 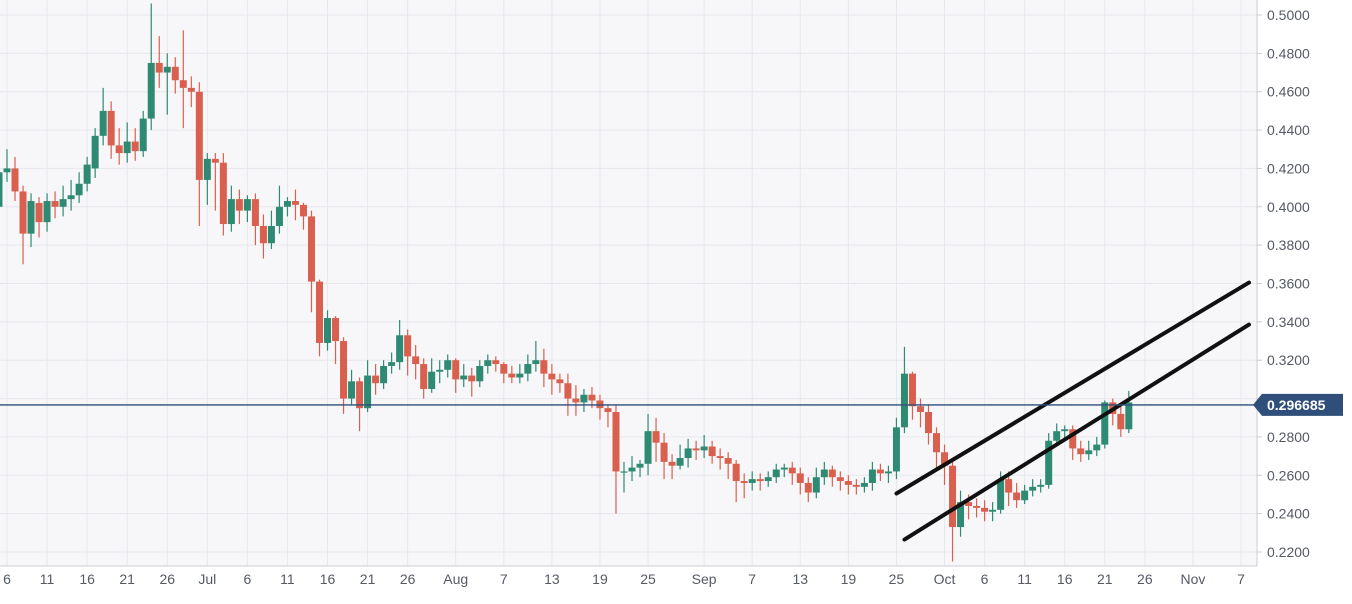 I want to click on x-tick-label: 21, so click(x=1105, y=579).